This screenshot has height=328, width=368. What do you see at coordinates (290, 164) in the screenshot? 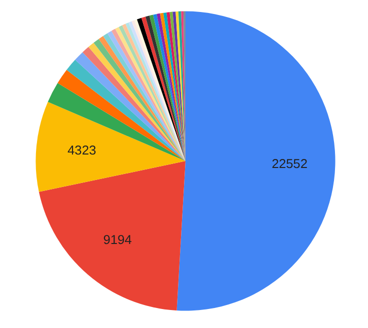
I see `data-label: 22552` at bounding box center [290, 164].